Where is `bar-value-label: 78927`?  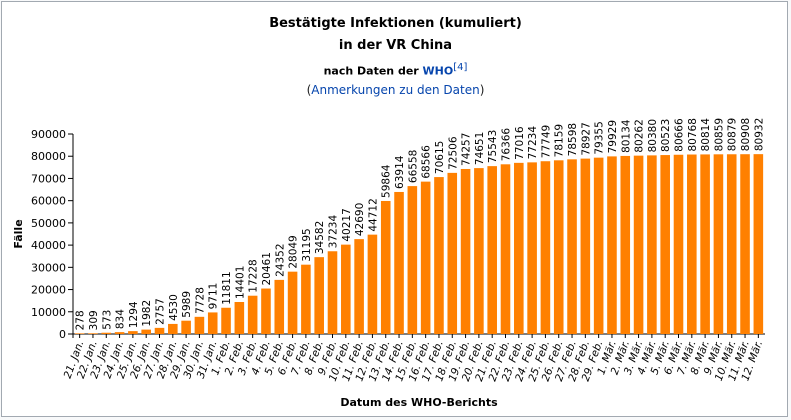 bar-value-label: 78927 is located at coordinates (586, 138).